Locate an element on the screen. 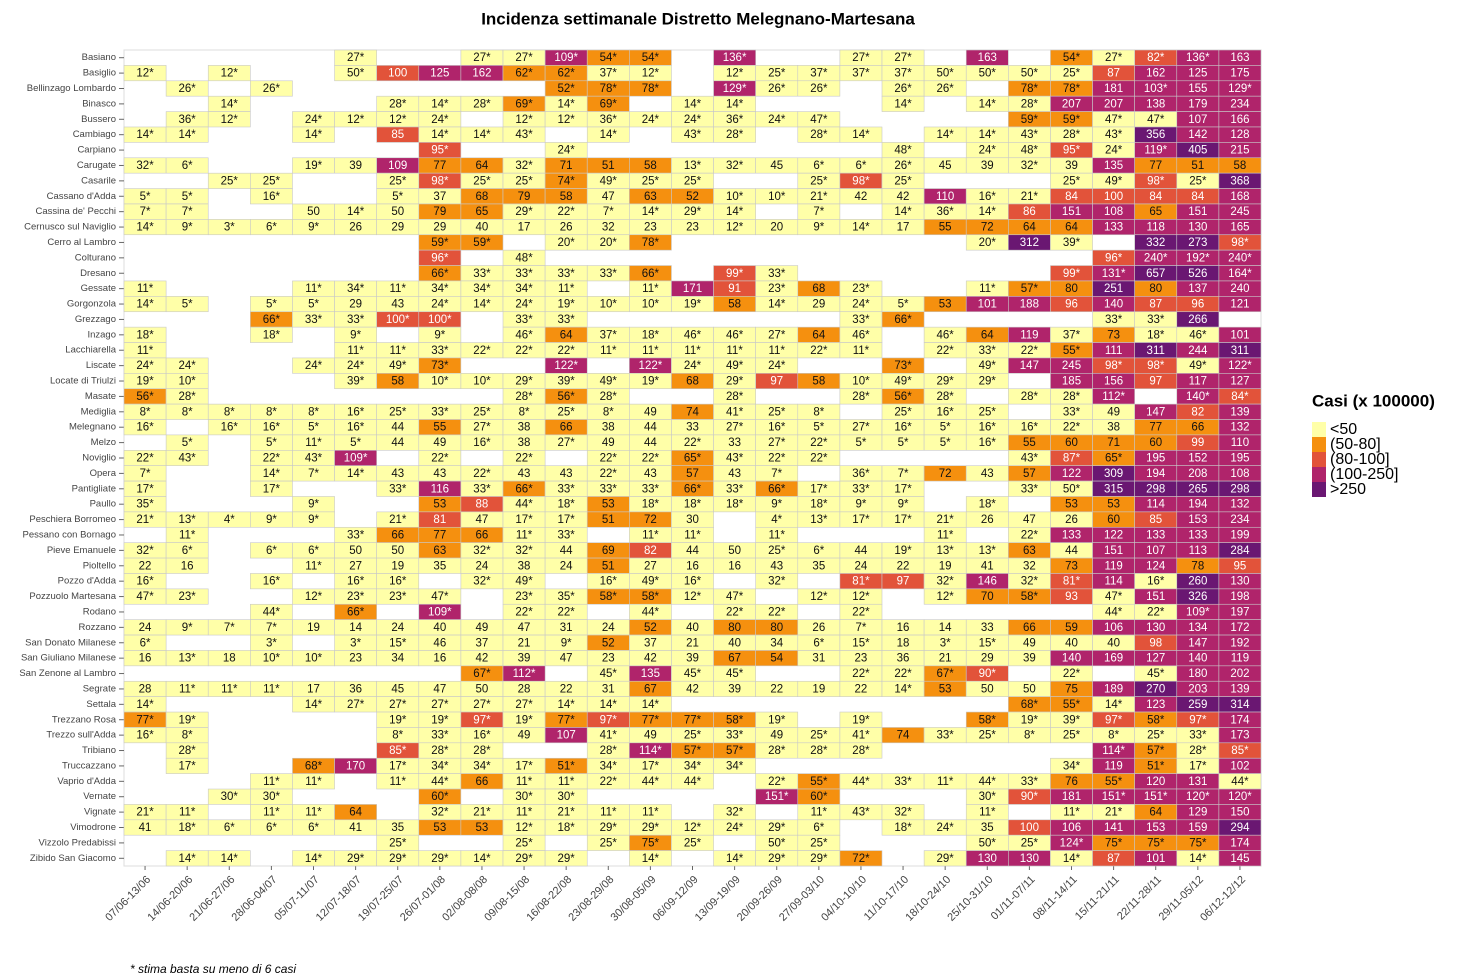 Image resolution: width=1462 pixels, height=979 pixels. cell-label: 51 is located at coordinates (608, 166).